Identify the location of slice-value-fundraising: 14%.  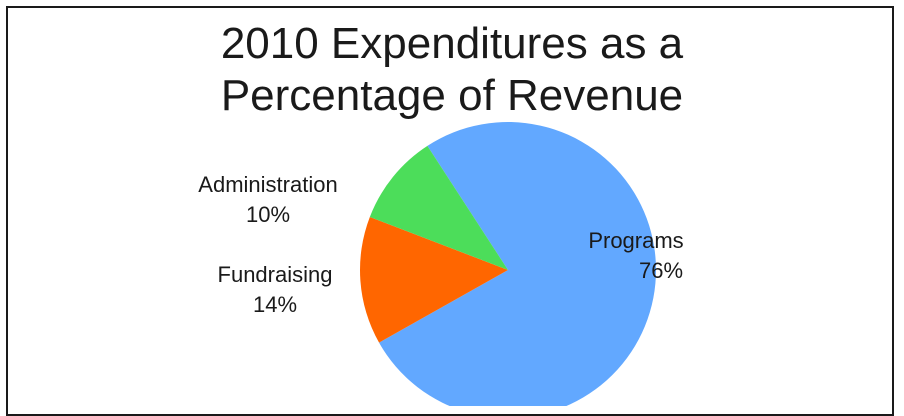
(275, 304).